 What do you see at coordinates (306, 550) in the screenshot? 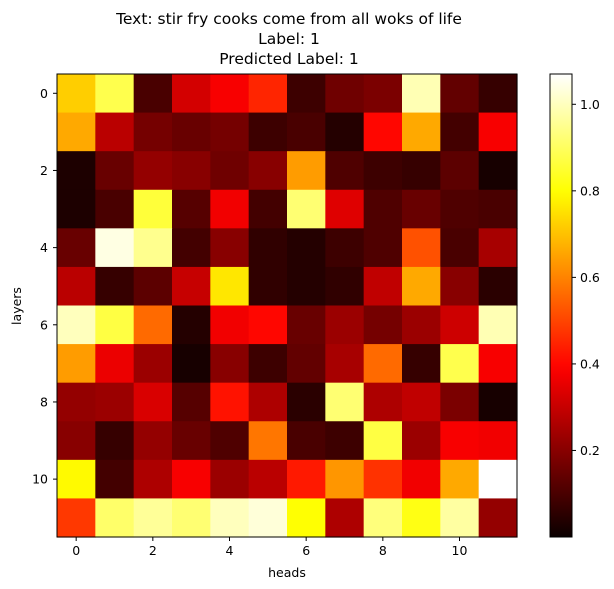
I see `x-tick-label: 6` at bounding box center [306, 550].